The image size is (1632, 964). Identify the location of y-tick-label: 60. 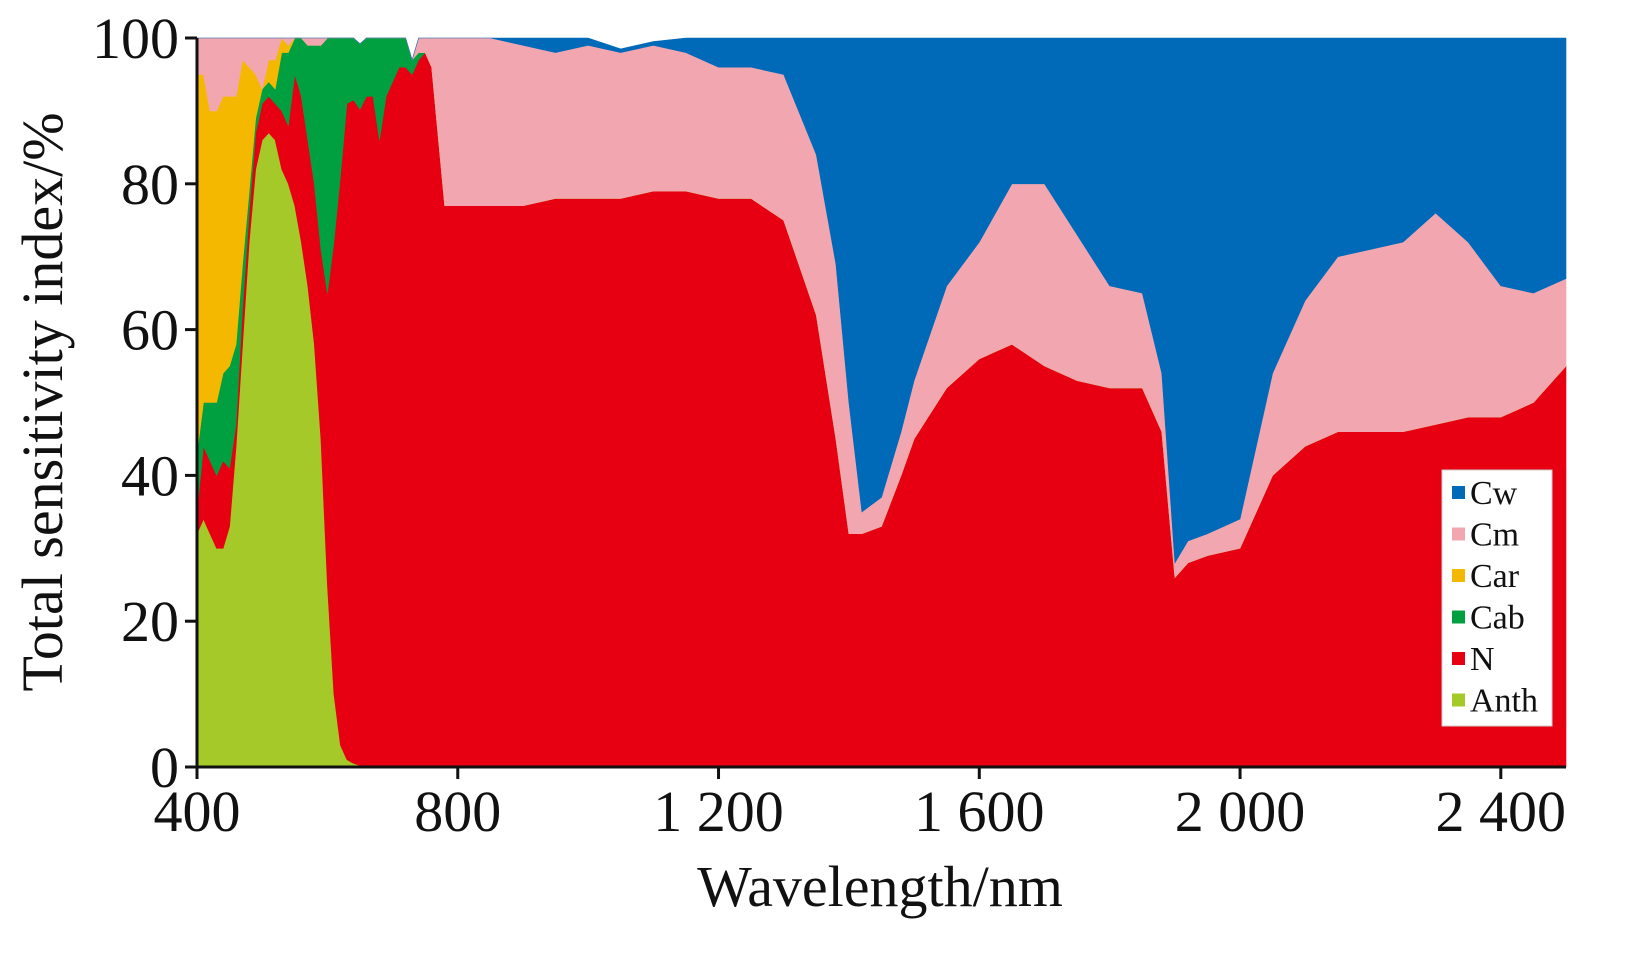
(150, 330).